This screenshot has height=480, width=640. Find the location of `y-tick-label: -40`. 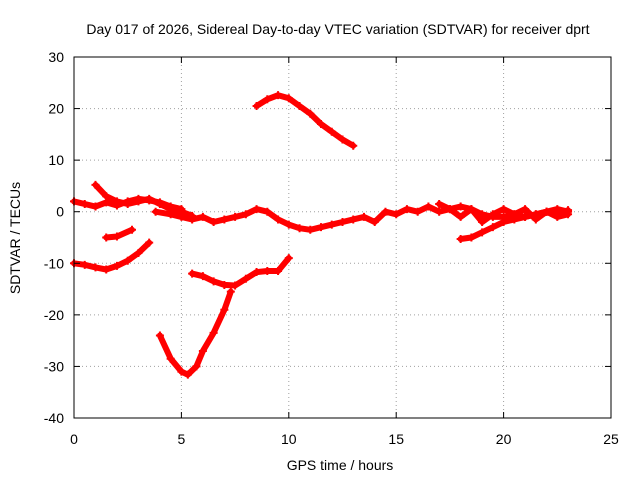

y-tick-label: -40 is located at coordinates (54, 418).